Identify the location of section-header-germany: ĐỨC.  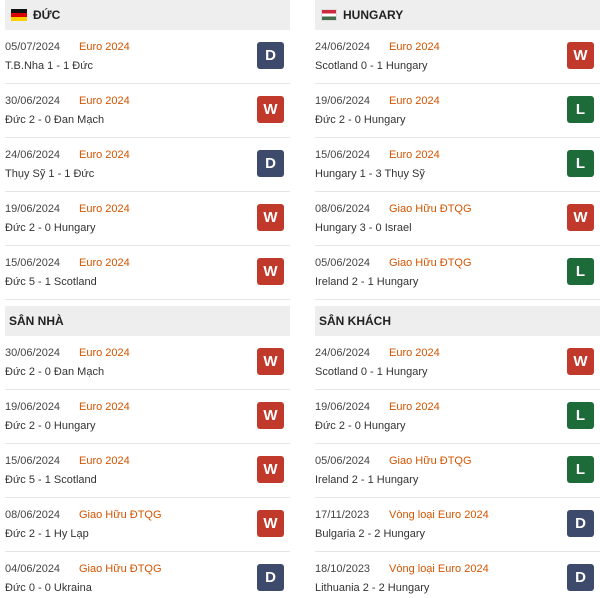
(147, 15).